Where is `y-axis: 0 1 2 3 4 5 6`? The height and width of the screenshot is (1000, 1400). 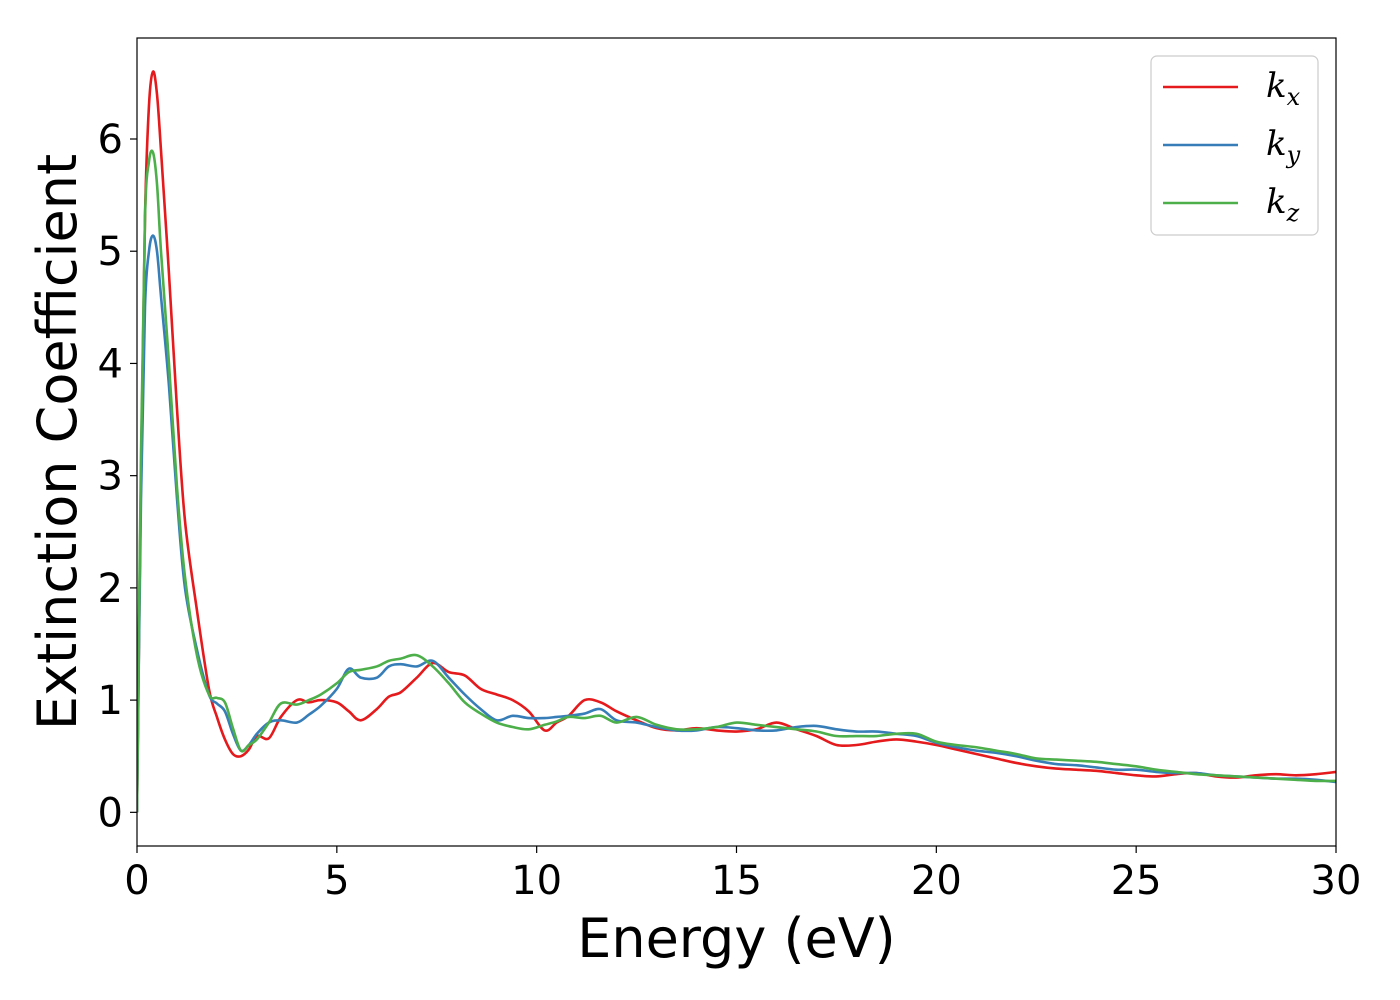 y-axis: 0 1 2 3 4 5 6 is located at coordinates (117, 476).